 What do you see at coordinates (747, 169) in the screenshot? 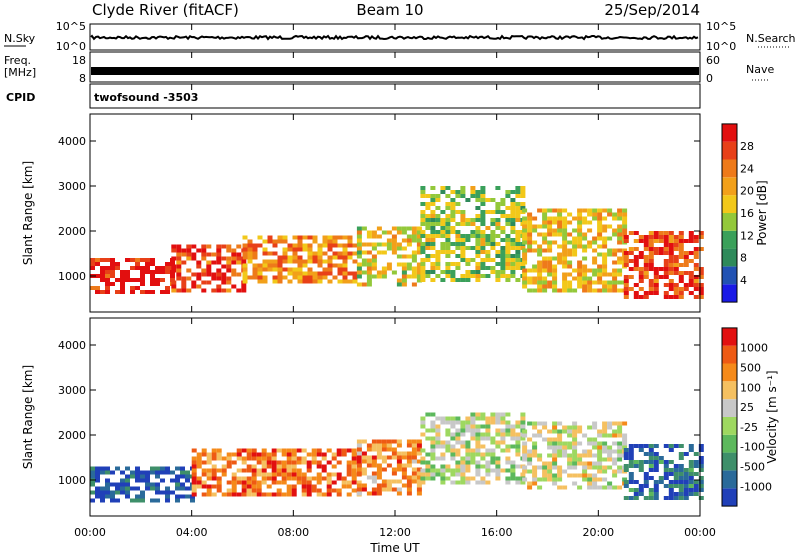
I see `power-colorbar-tick: 24` at bounding box center [747, 169].